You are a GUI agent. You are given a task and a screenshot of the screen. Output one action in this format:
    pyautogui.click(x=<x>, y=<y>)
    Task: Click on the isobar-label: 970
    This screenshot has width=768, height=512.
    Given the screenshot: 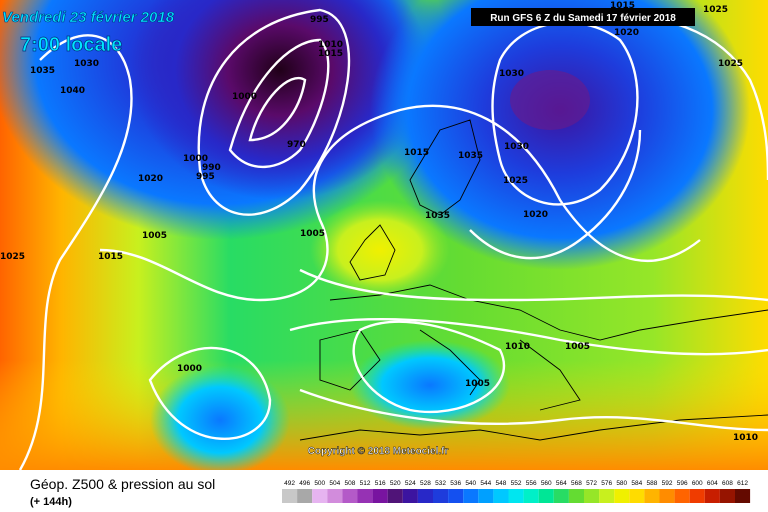 What is the action you would take?
    pyautogui.click(x=296, y=145)
    